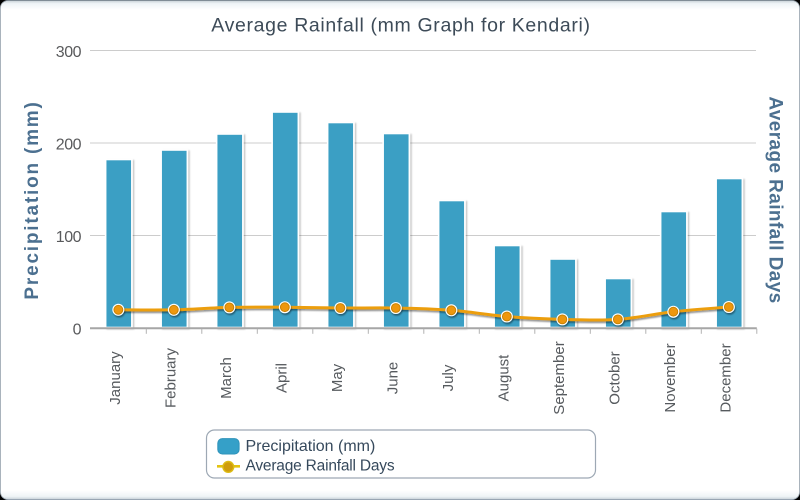 The image size is (800, 500). What do you see at coordinates (281, 378) in the screenshot?
I see `svg-text: April` at bounding box center [281, 378].